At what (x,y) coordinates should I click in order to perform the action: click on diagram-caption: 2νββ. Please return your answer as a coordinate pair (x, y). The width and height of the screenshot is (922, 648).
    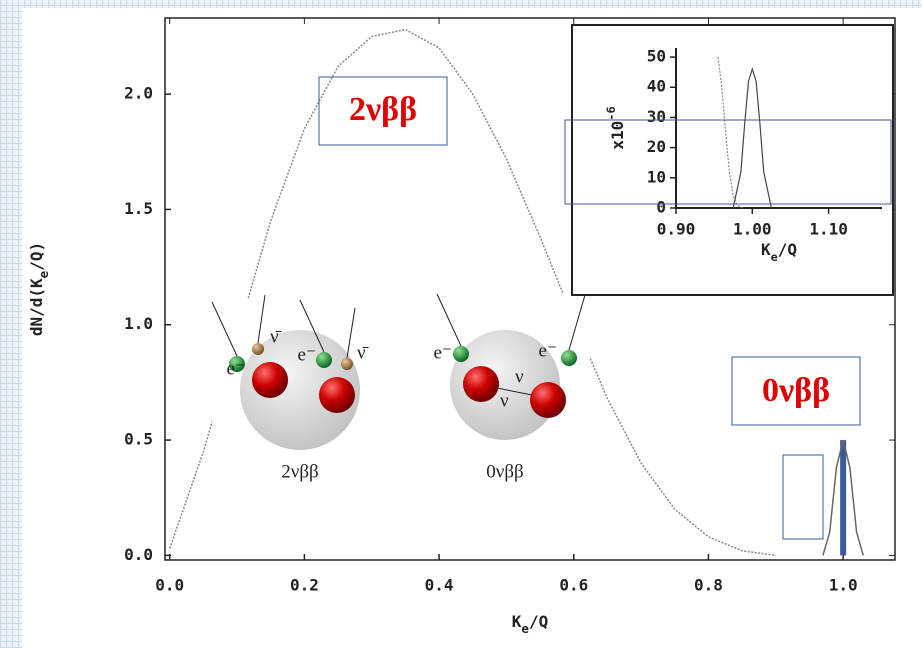
    Looking at the image, I should click on (299, 471).